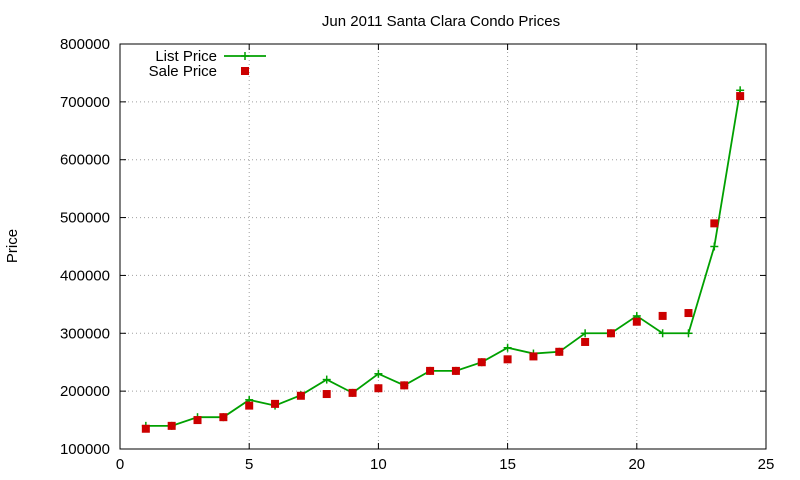  Describe the element at coordinates (85, 391) in the screenshot. I see `y-tick-label: 200000` at that location.